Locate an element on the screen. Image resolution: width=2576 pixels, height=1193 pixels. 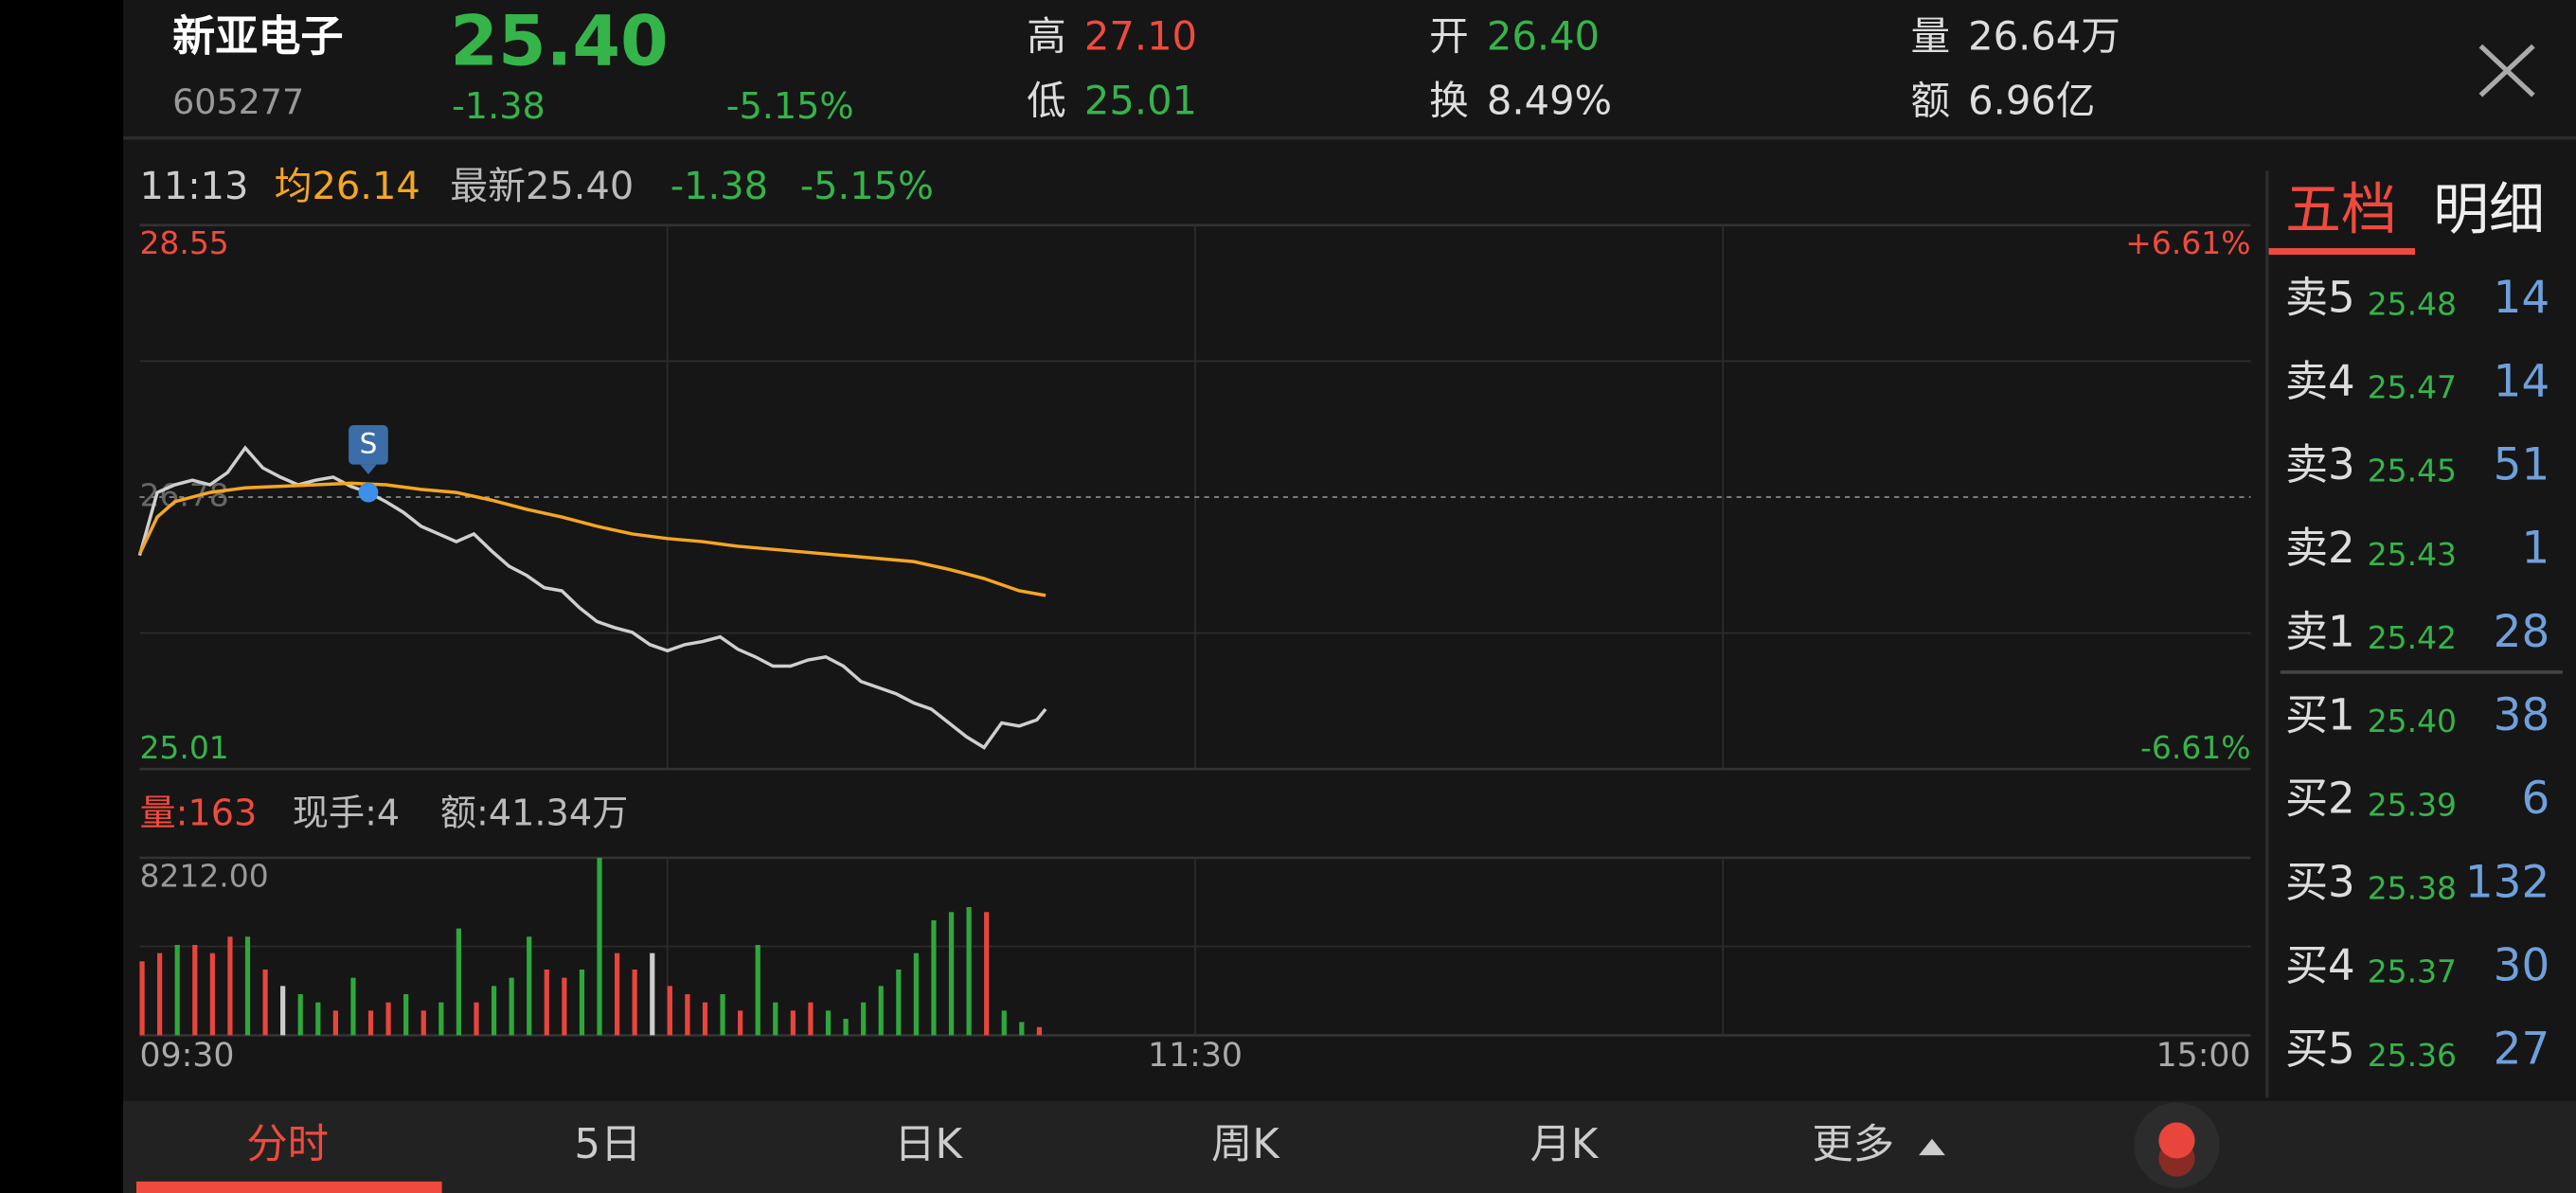
y2-tick-label: +6.61% is located at coordinates (2187, 242).